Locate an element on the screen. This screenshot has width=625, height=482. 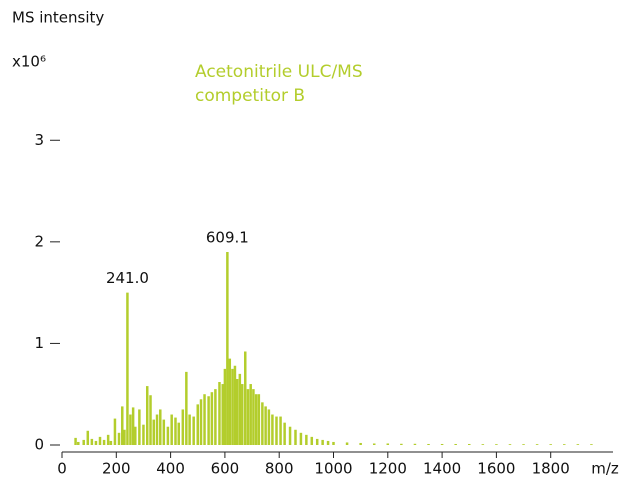
y-tick-label: 1 is located at coordinates (39, 343).